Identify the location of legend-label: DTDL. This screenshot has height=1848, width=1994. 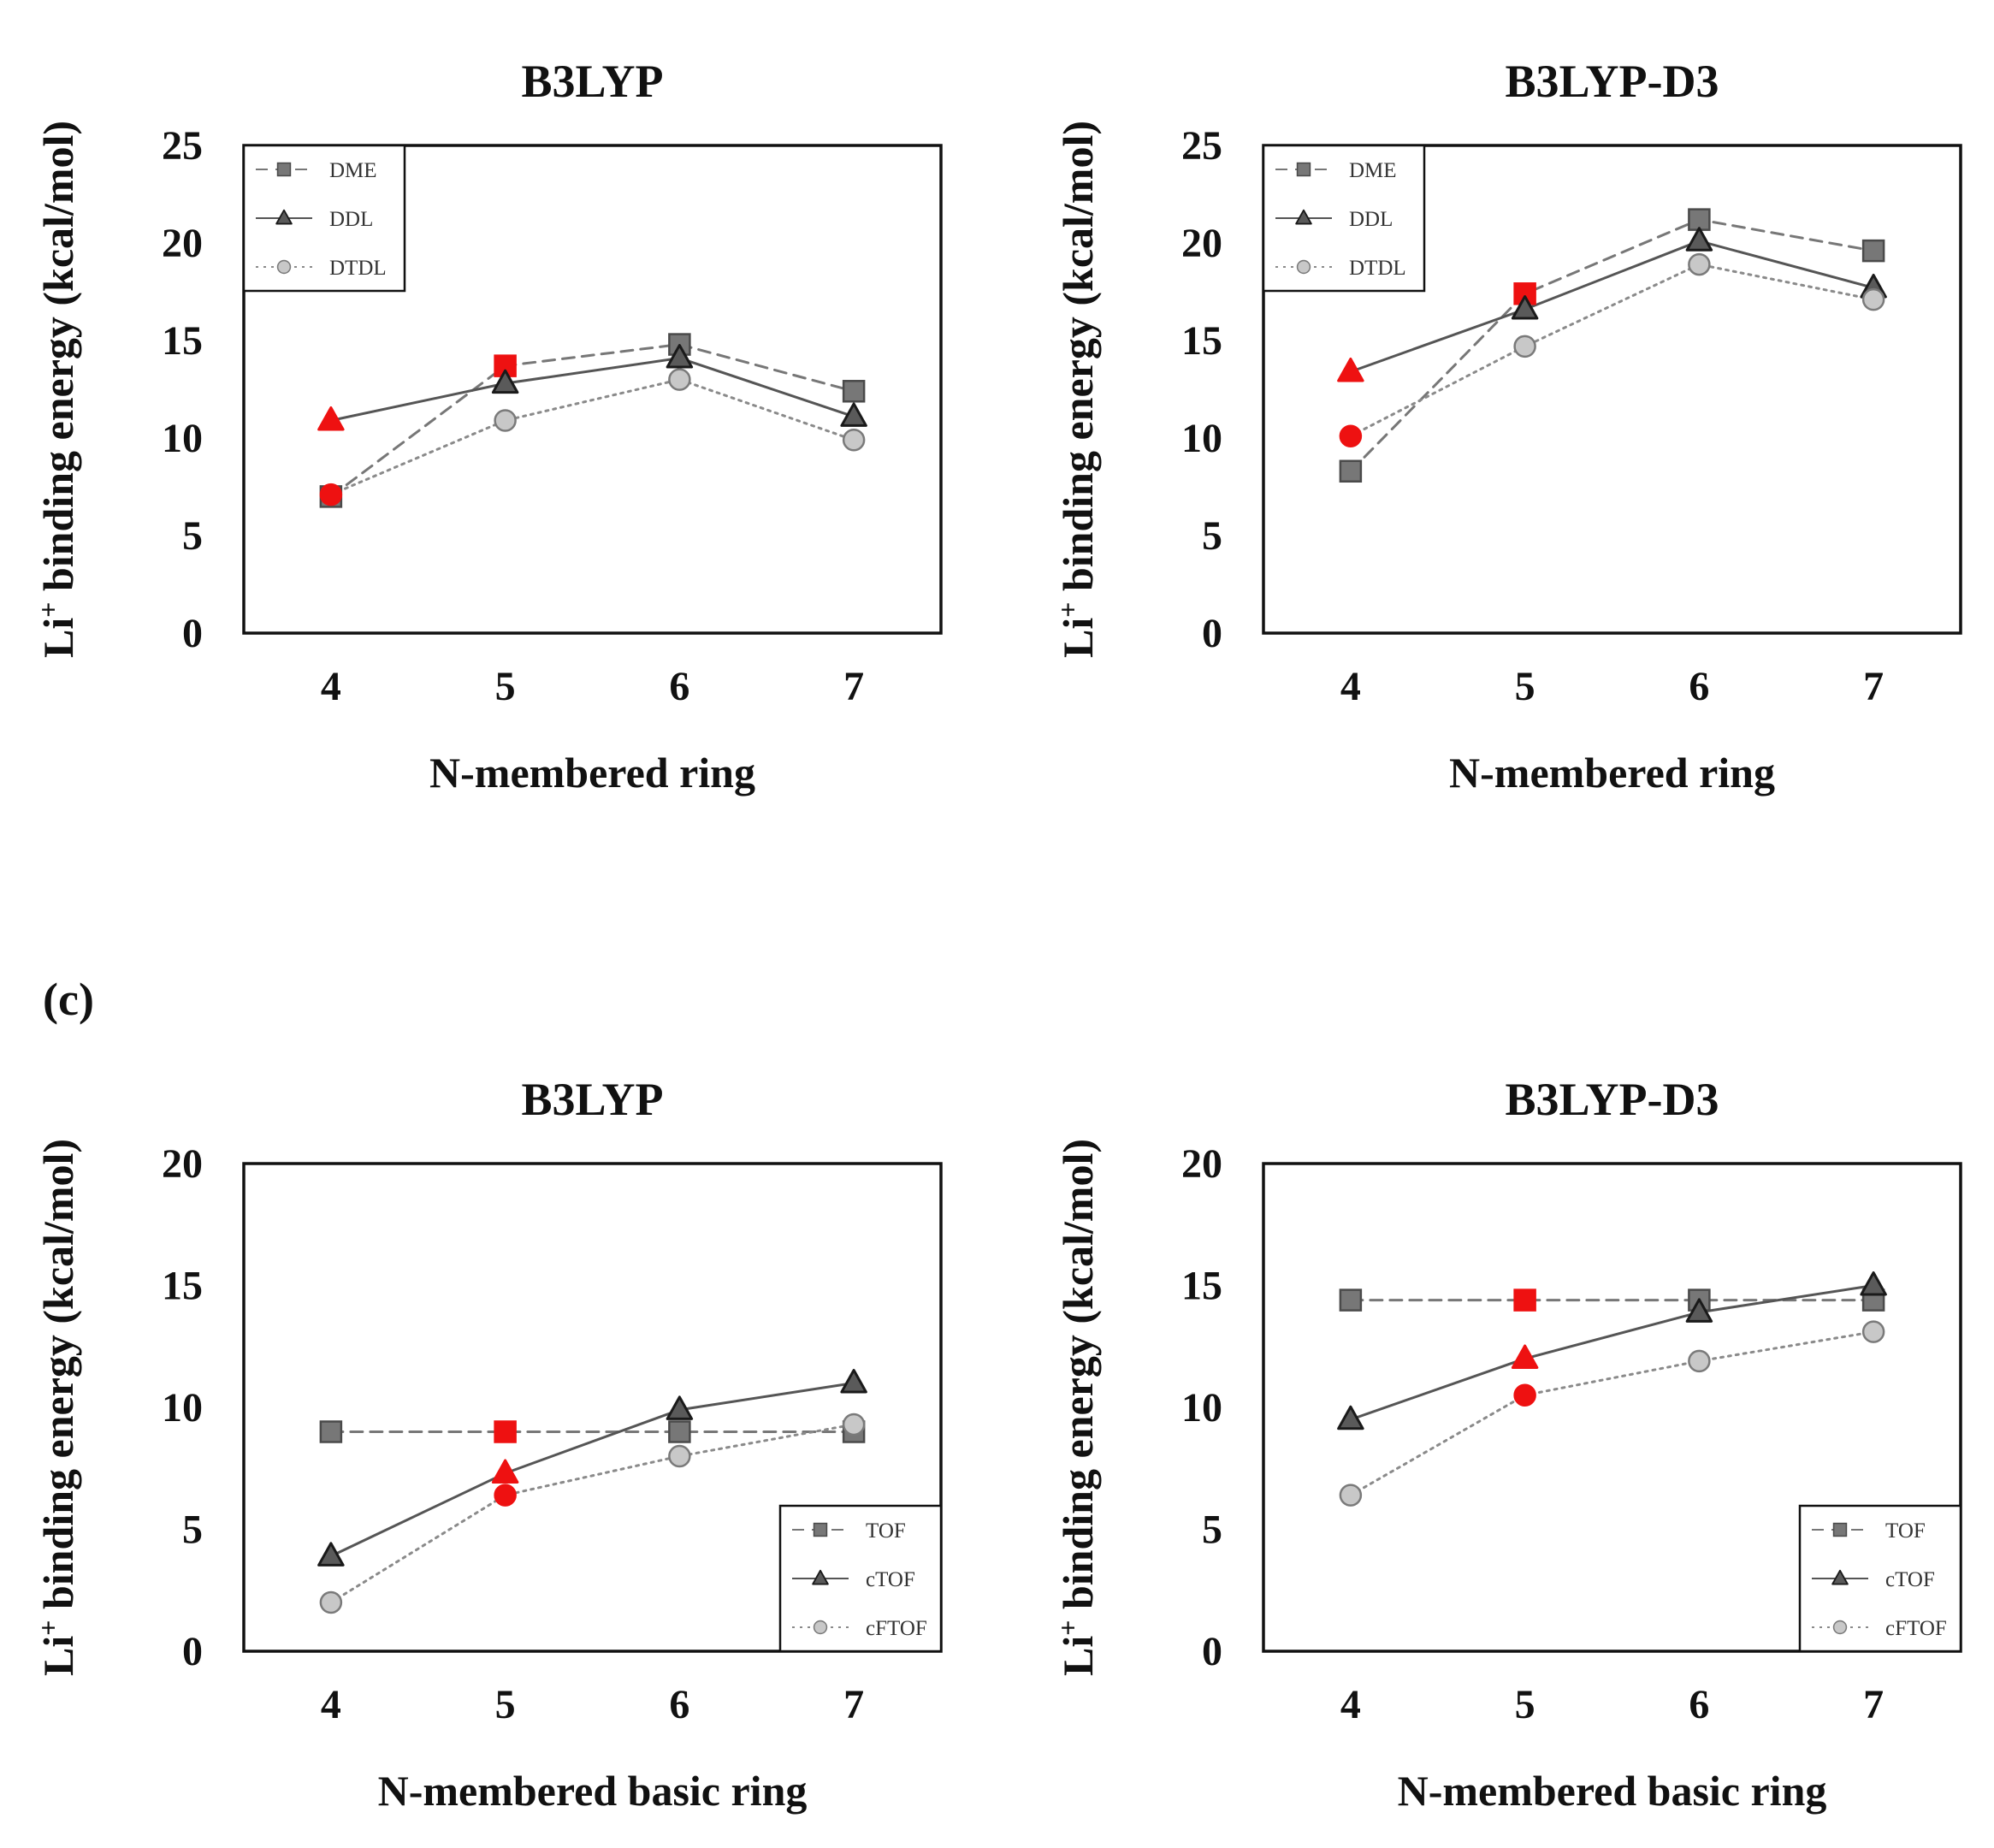
(1377, 268).